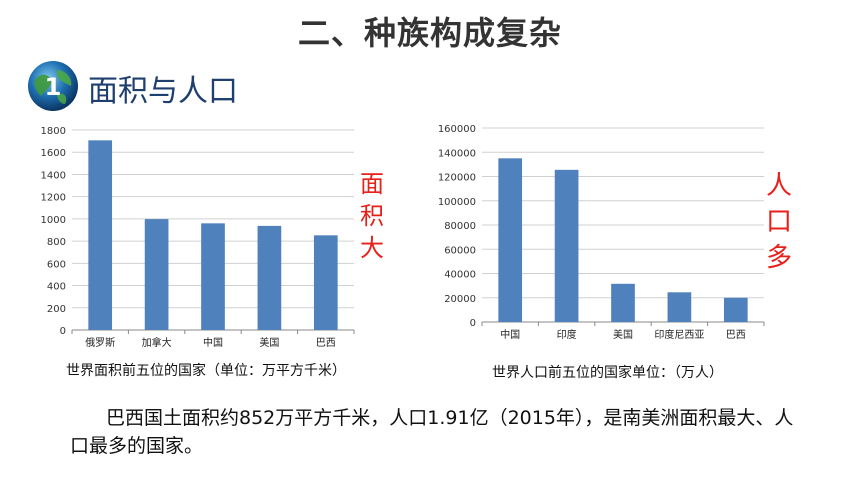 This screenshot has width=860, height=484. I want to click on area-annotation-char: 大, so click(372, 248).